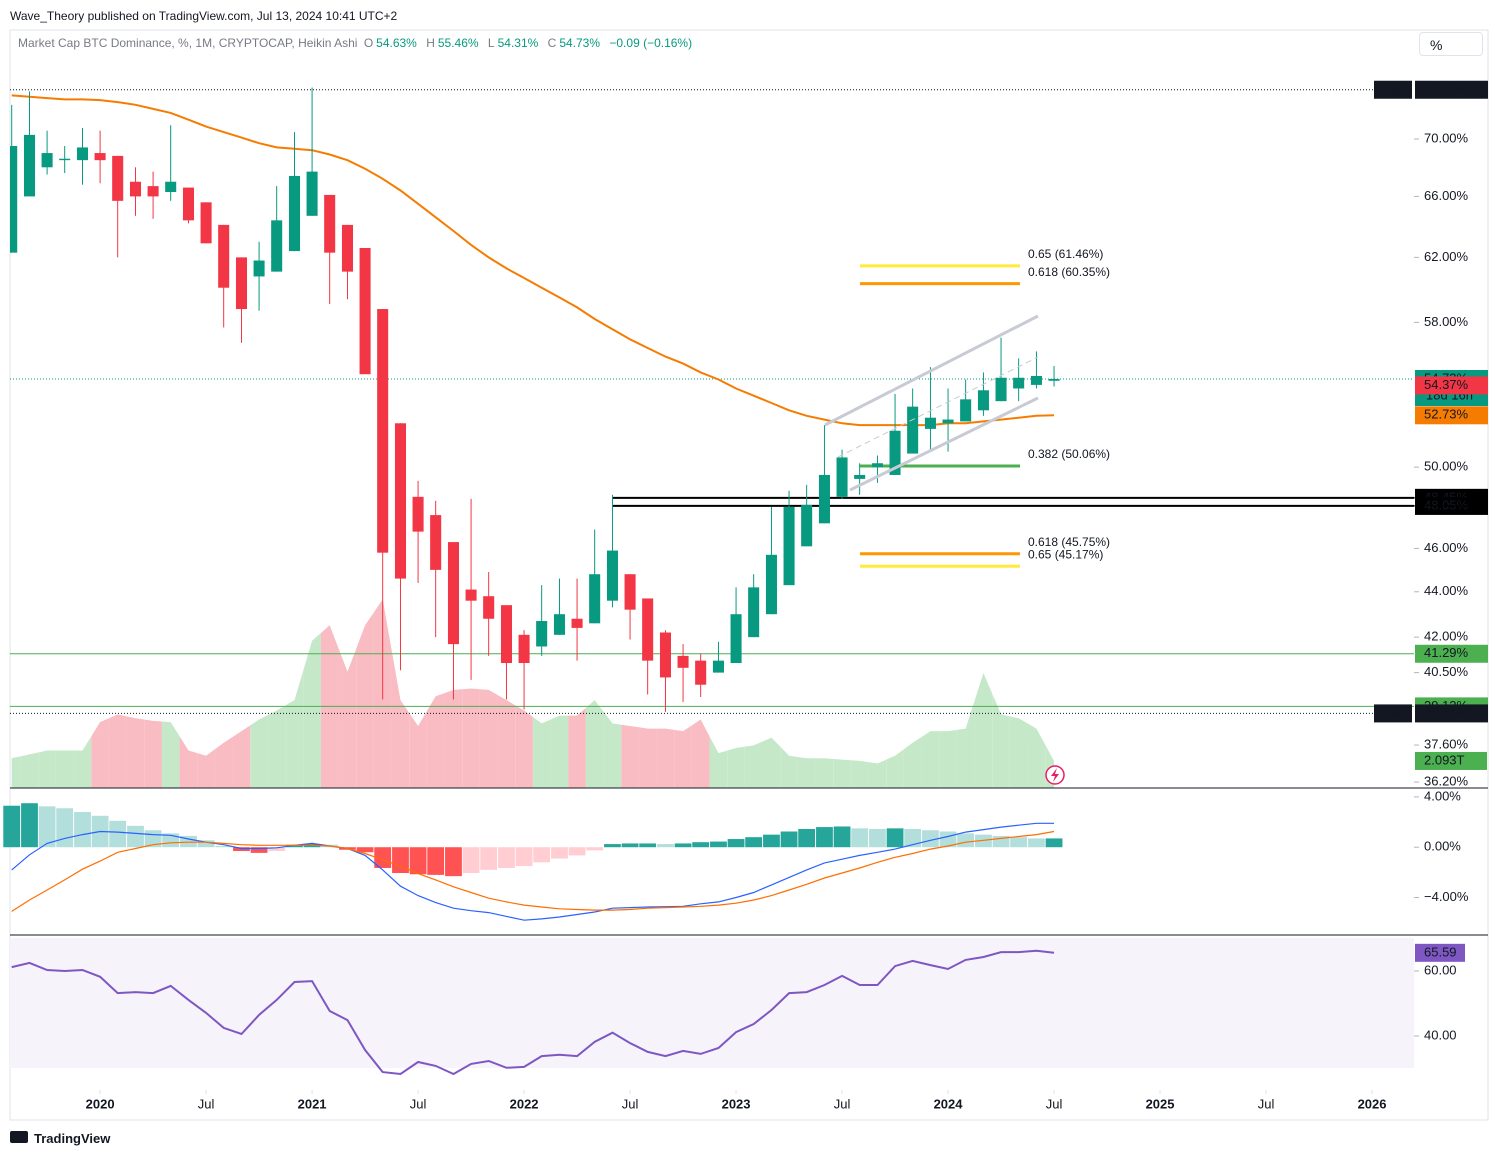 This screenshot has width=1499, height=1156. What do you see at coordinates (1446, 590) in the screenshot?
I see `y-tick-label: 44.00%` at bounding box center [1446, 590].